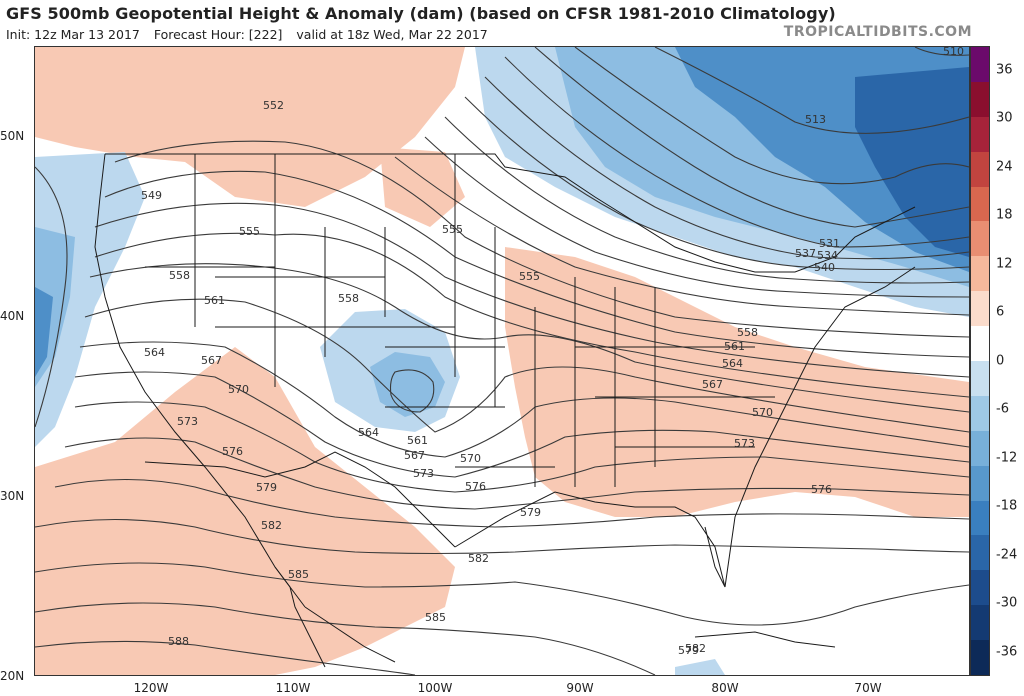 This screenshot has height=696, width=1024. I want to click on lon-label-100w: 100W, so click(435, 688).